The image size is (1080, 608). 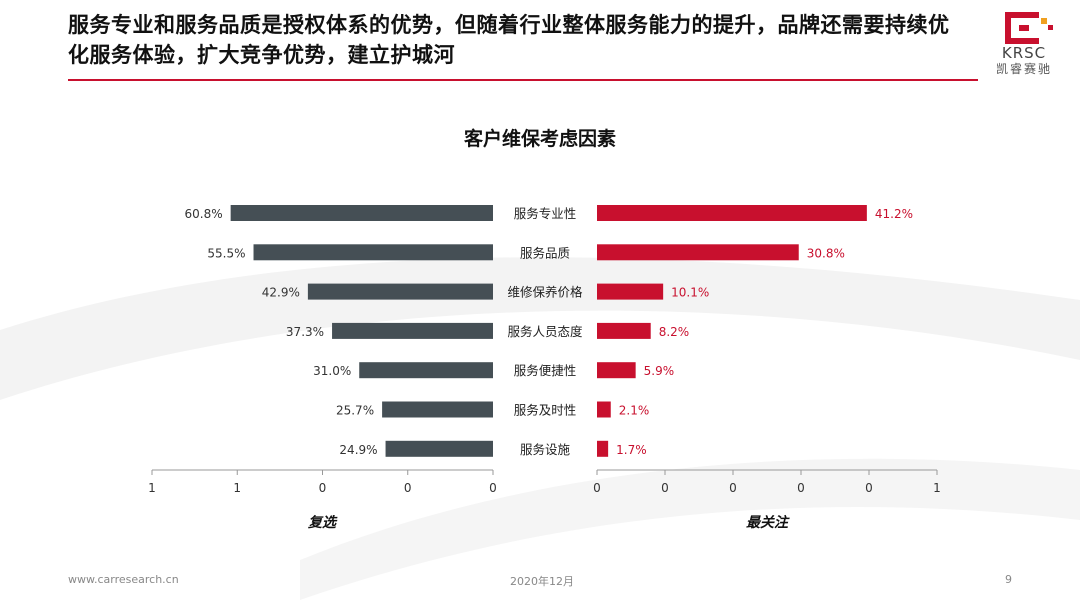 What do you see at coordinates (545, 331) in the screenshot?
I see `category-label: 服务人员态度` at bounding box center [545, 331].